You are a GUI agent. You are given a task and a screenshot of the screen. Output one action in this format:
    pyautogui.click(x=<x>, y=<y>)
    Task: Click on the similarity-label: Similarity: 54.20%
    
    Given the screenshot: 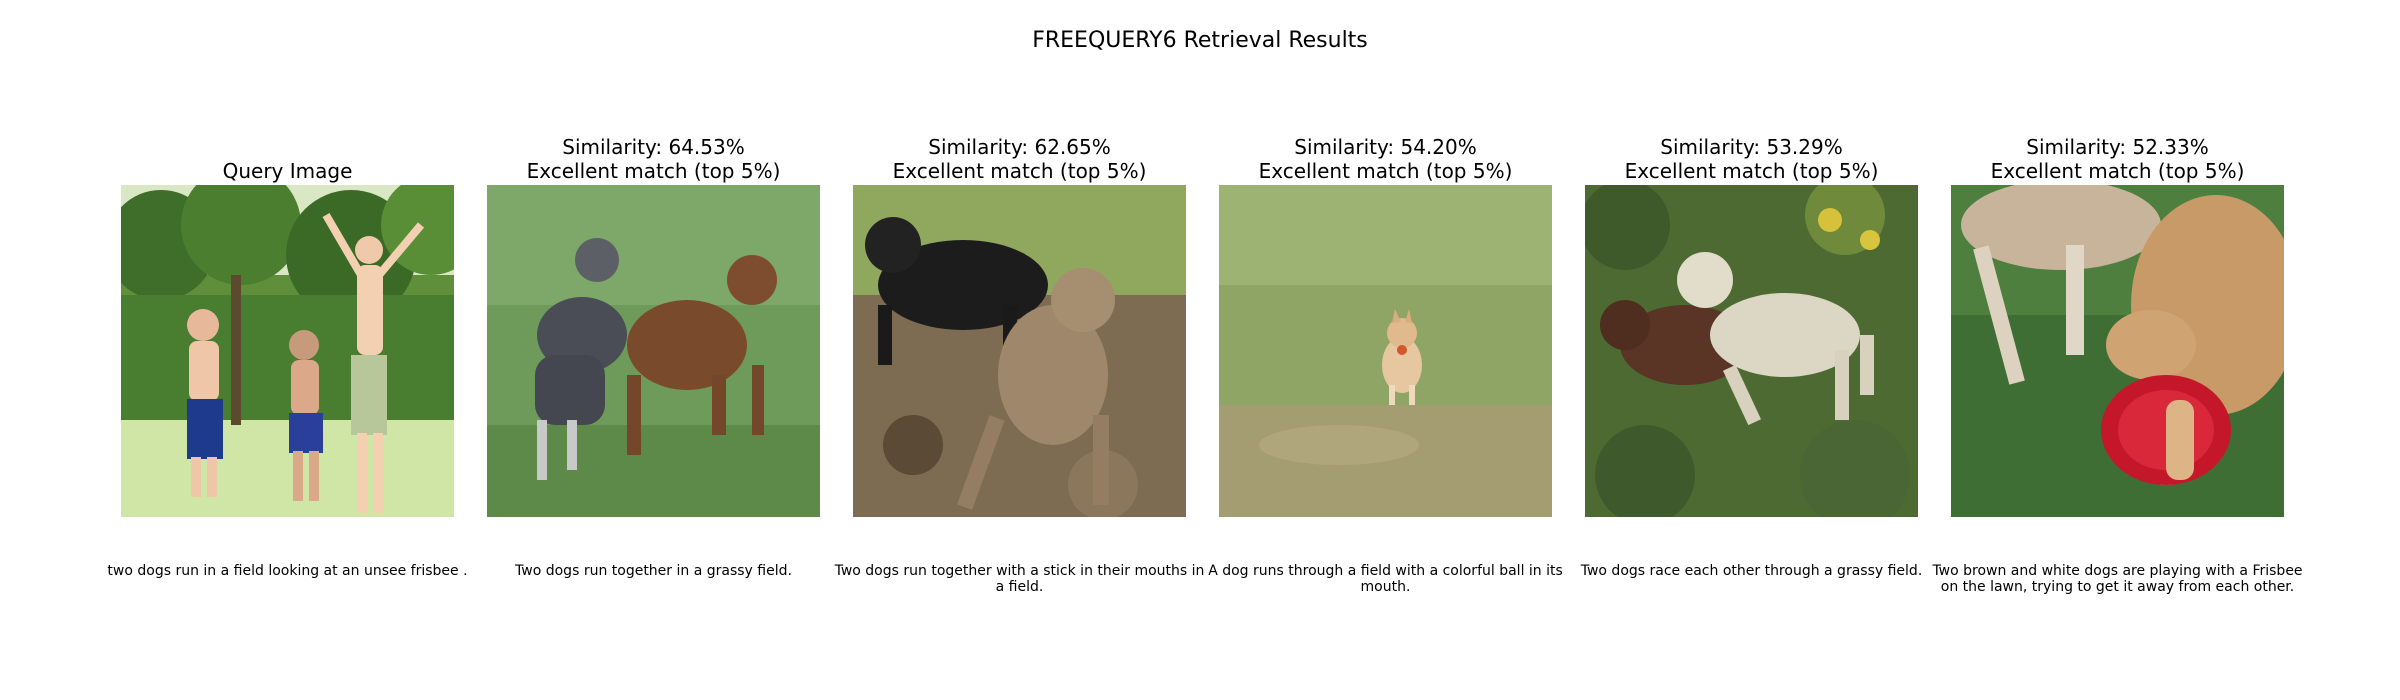 What is the action you would take?
    pyautogui.click(x=1385, y=147)
    